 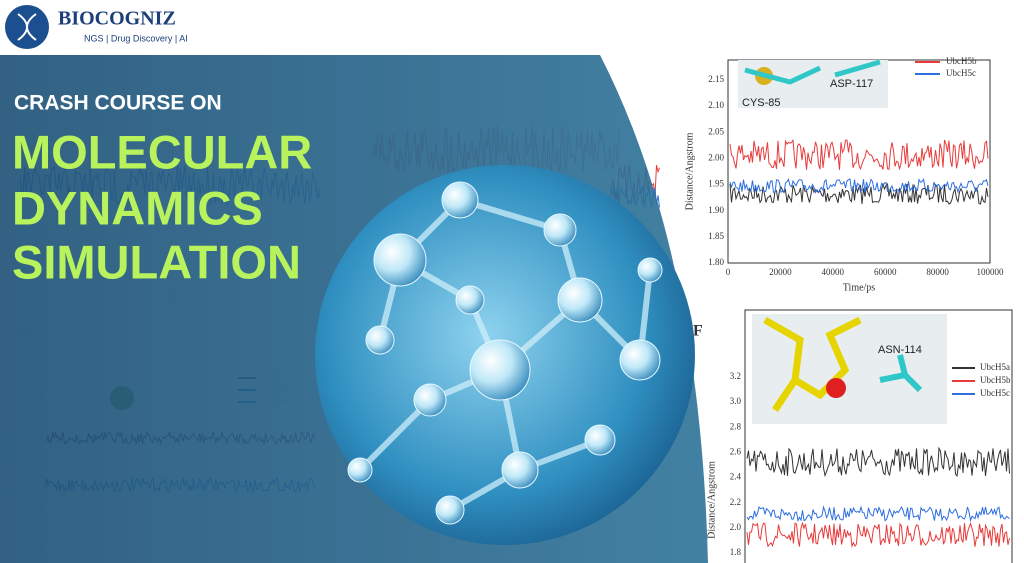 I want to click on y-tick-label: 2.05, so click(x=716, y=131).